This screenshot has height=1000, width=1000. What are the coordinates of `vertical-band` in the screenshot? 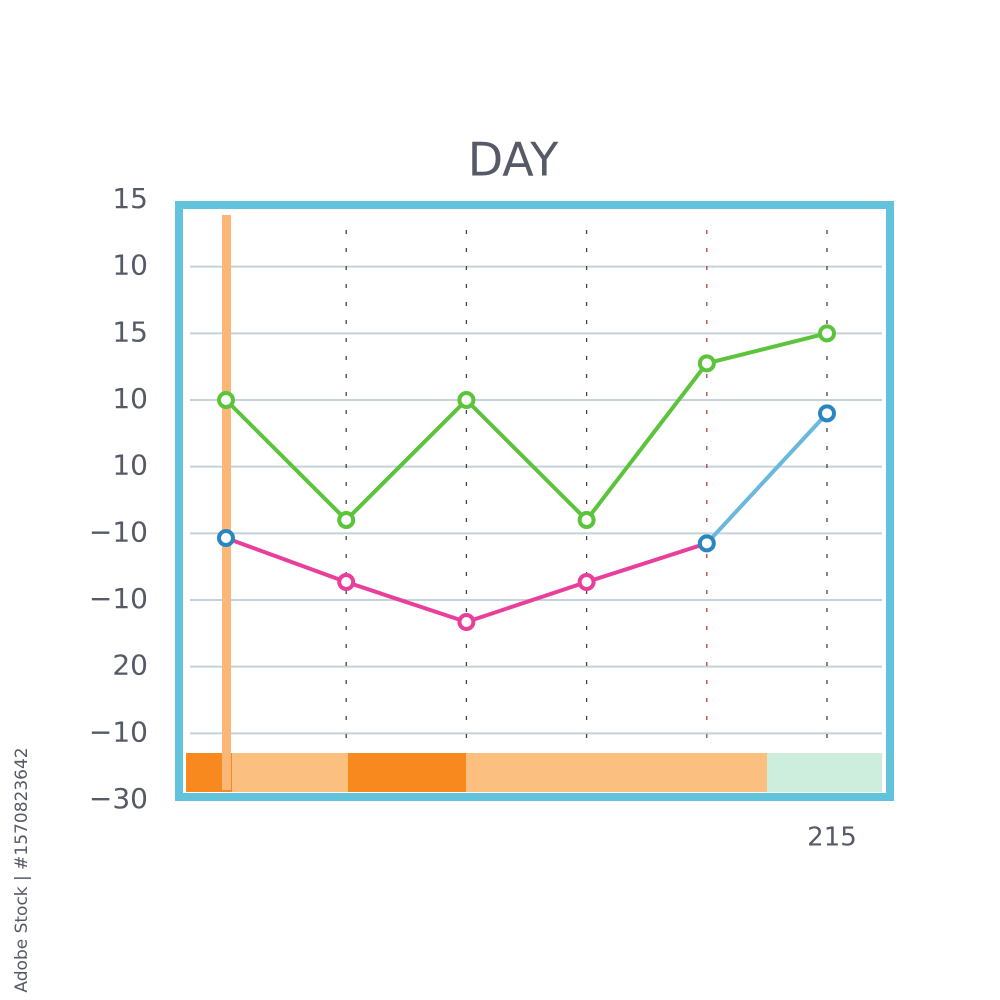 It's located at (226, 502).